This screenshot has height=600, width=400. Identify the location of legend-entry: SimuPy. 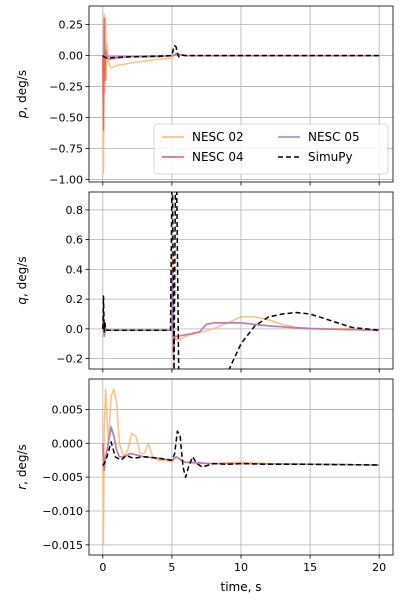
(330, 157).